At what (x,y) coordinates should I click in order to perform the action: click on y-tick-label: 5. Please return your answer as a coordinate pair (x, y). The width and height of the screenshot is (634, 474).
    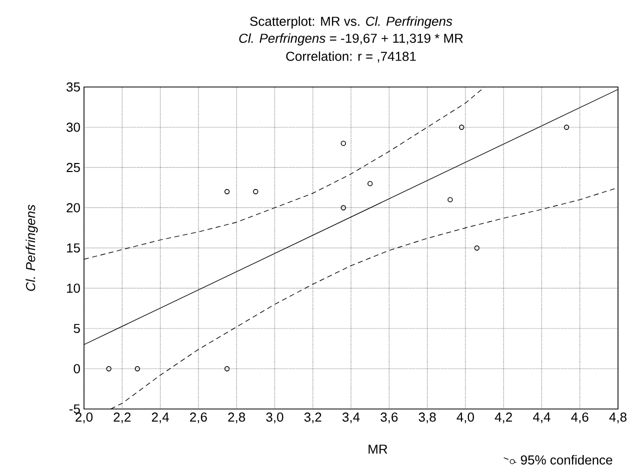
    Looking at the image, I should click on (77, 329).